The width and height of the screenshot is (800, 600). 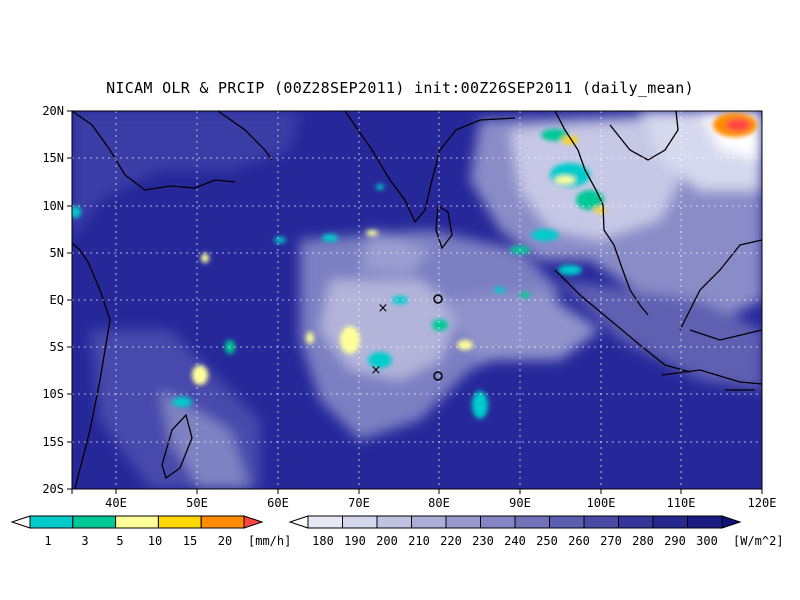 I want to click on olr-cb-label: 180, so click(x=323, y=541).